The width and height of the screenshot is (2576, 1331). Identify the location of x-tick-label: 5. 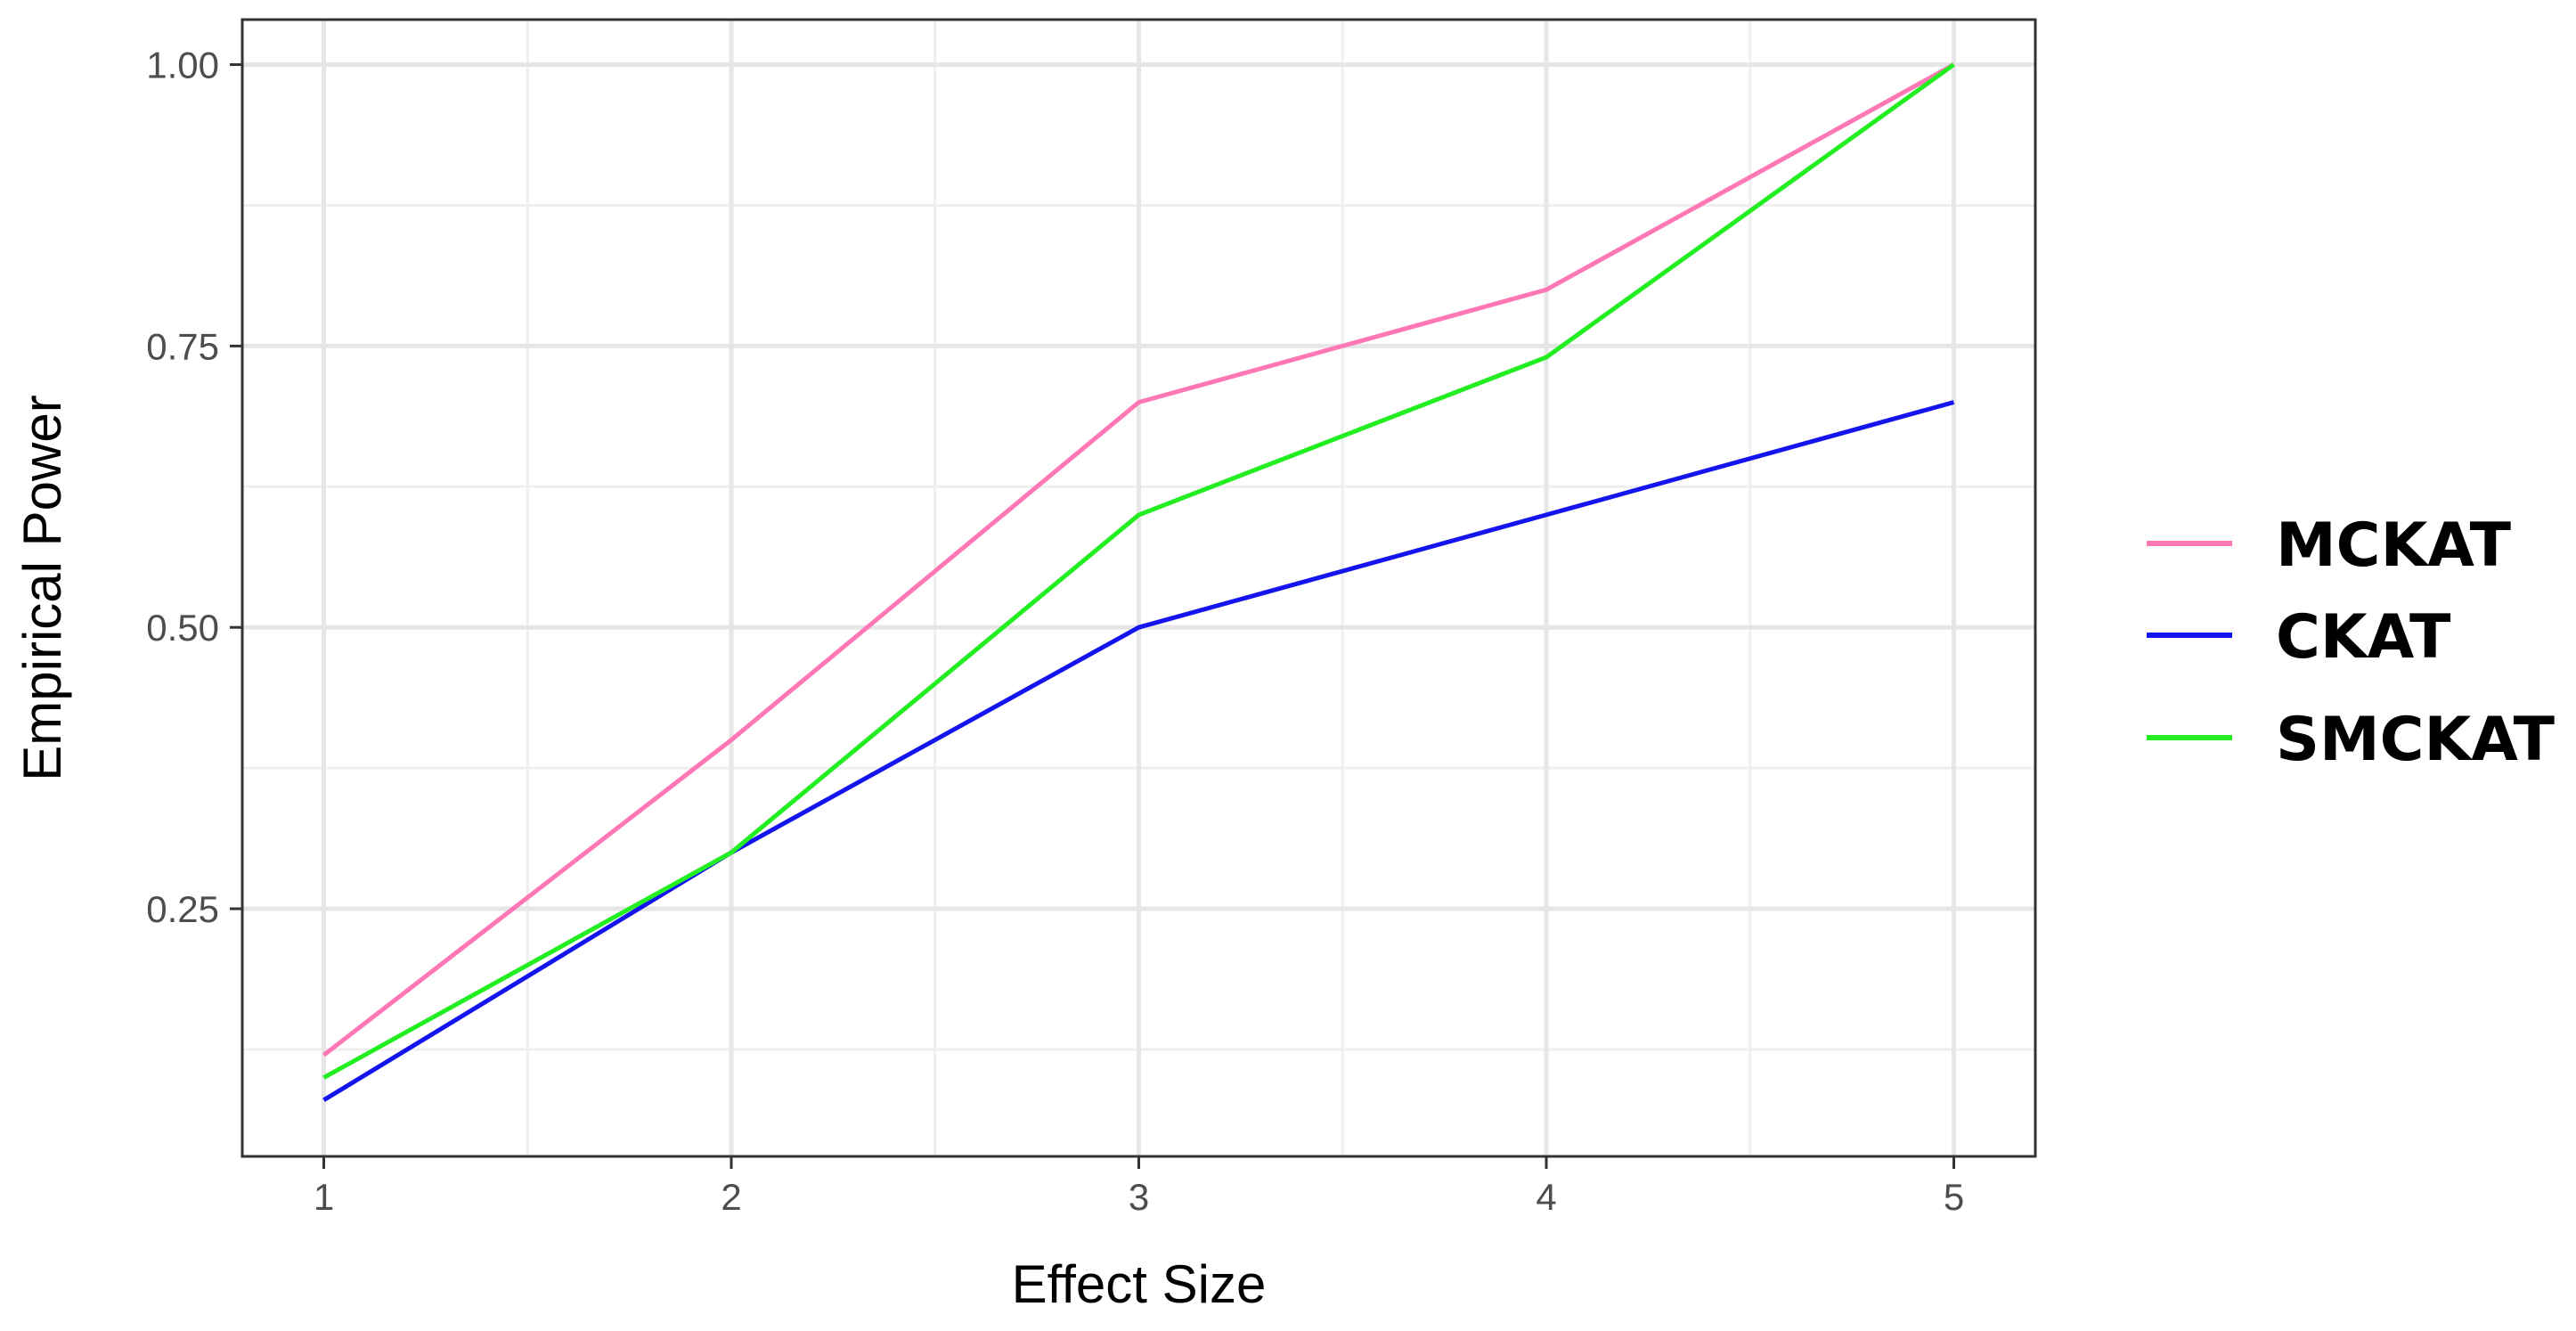
(1954, 1197).